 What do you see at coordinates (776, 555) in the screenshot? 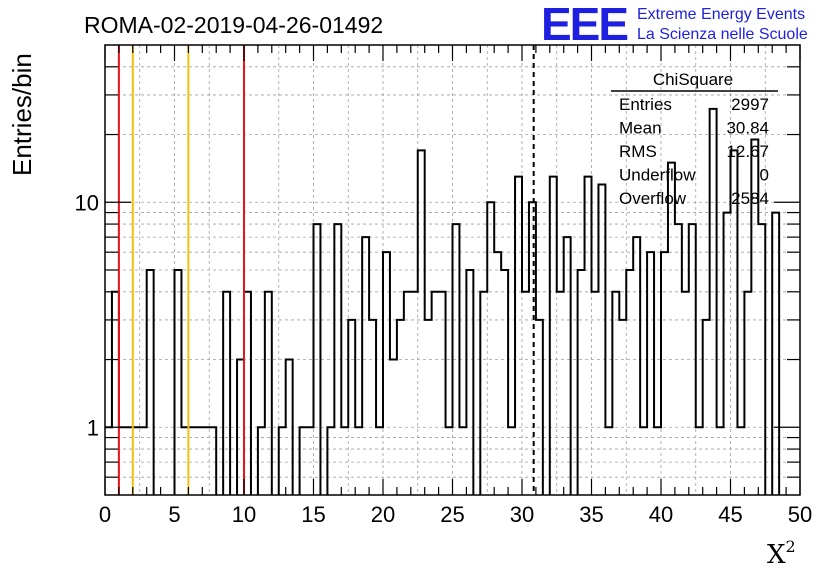
I see `x-axis-label-base: X` at bounding box center [776, 555].